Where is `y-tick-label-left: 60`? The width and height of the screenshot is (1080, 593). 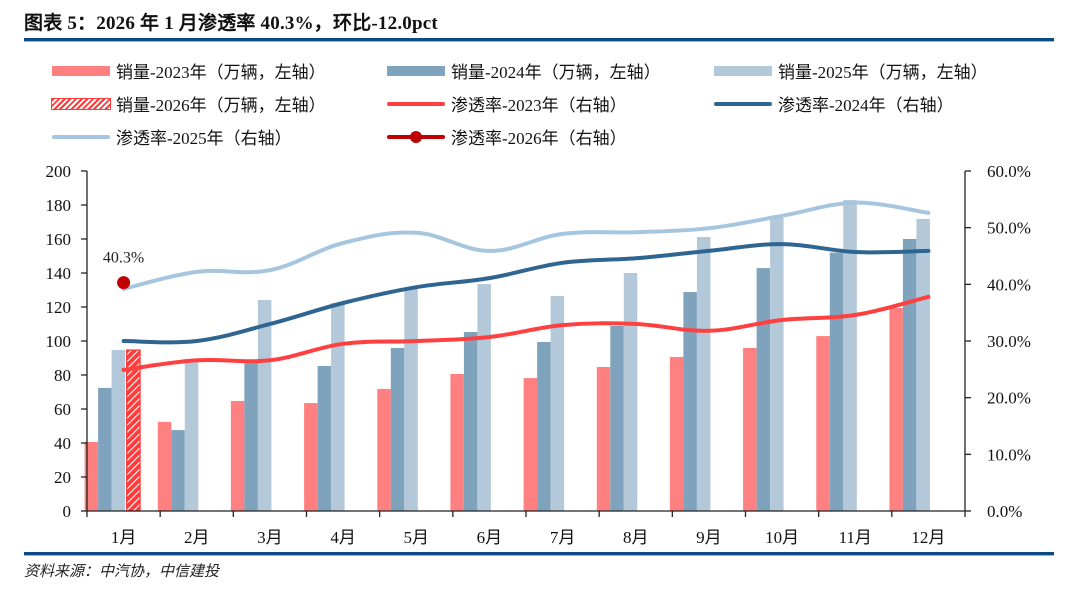
y-tick-label-left: 60 is located at coordinates (62, 409).